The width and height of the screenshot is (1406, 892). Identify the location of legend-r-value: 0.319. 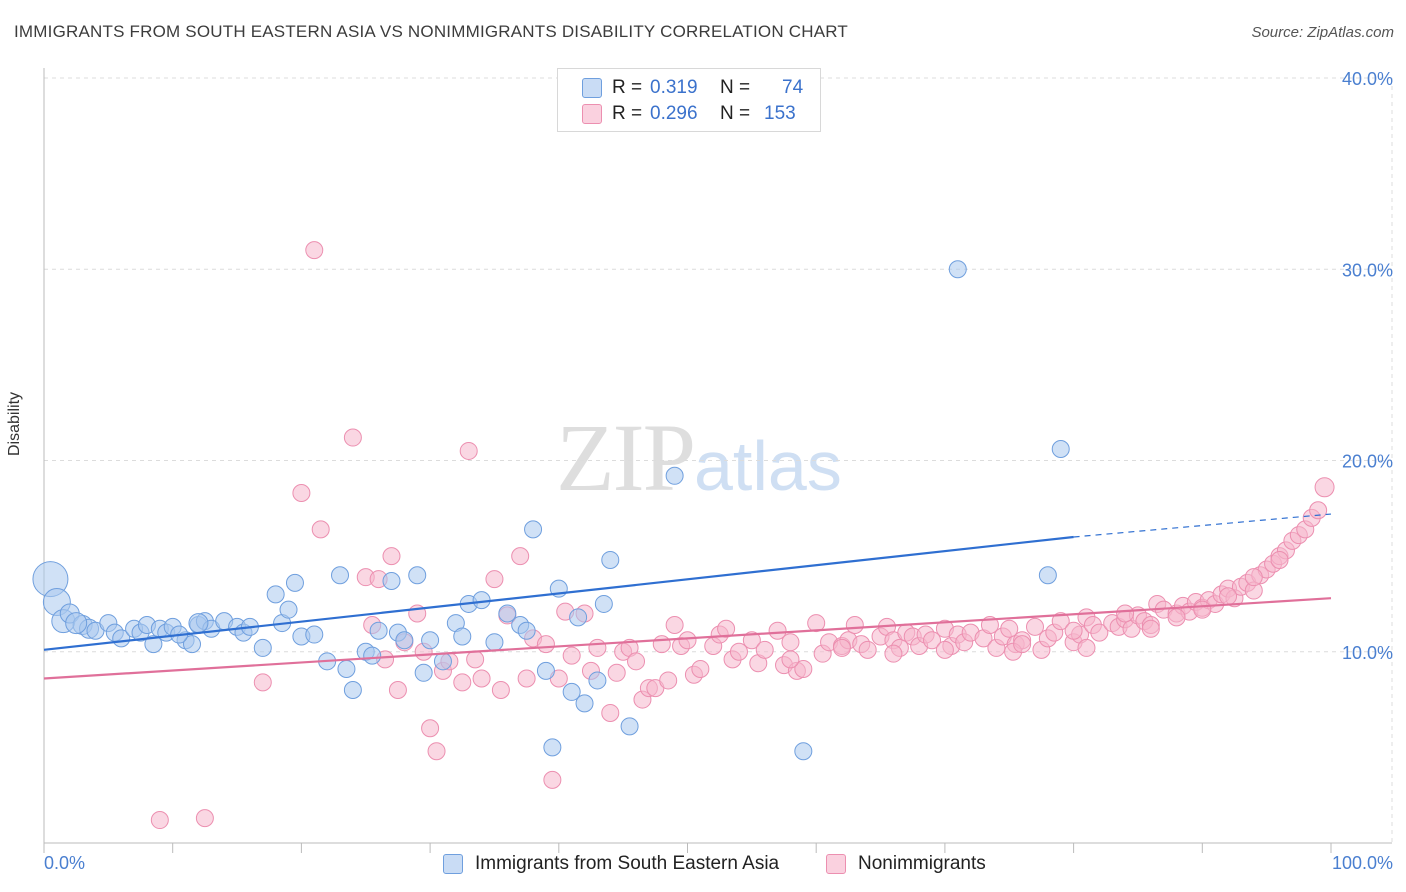
(674, 87).